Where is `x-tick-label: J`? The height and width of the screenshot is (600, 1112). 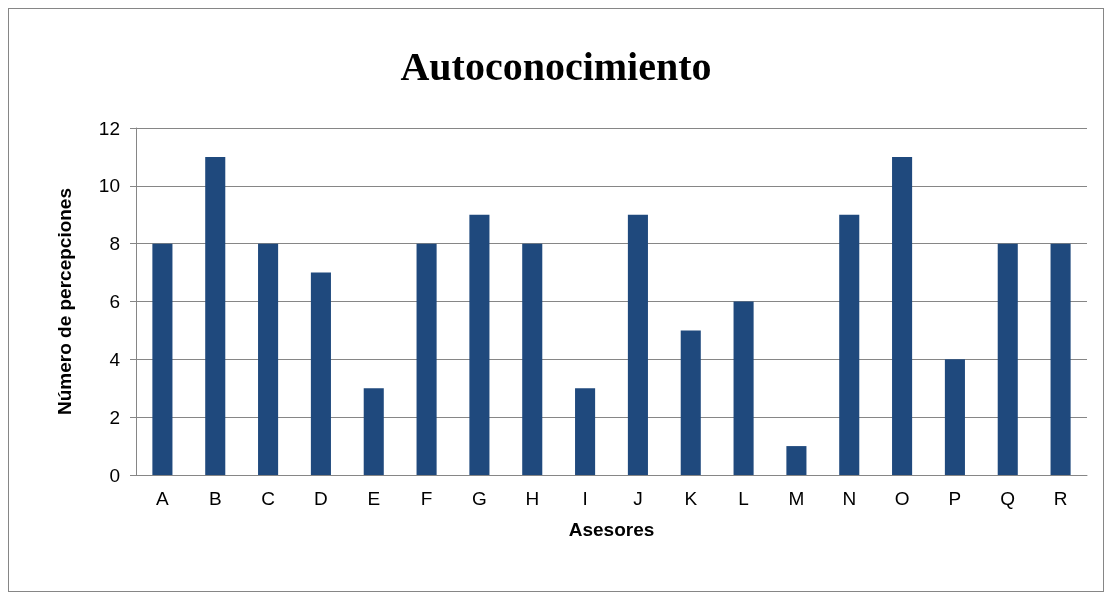 x-tick-label: J is located at coordinates (638, 498).